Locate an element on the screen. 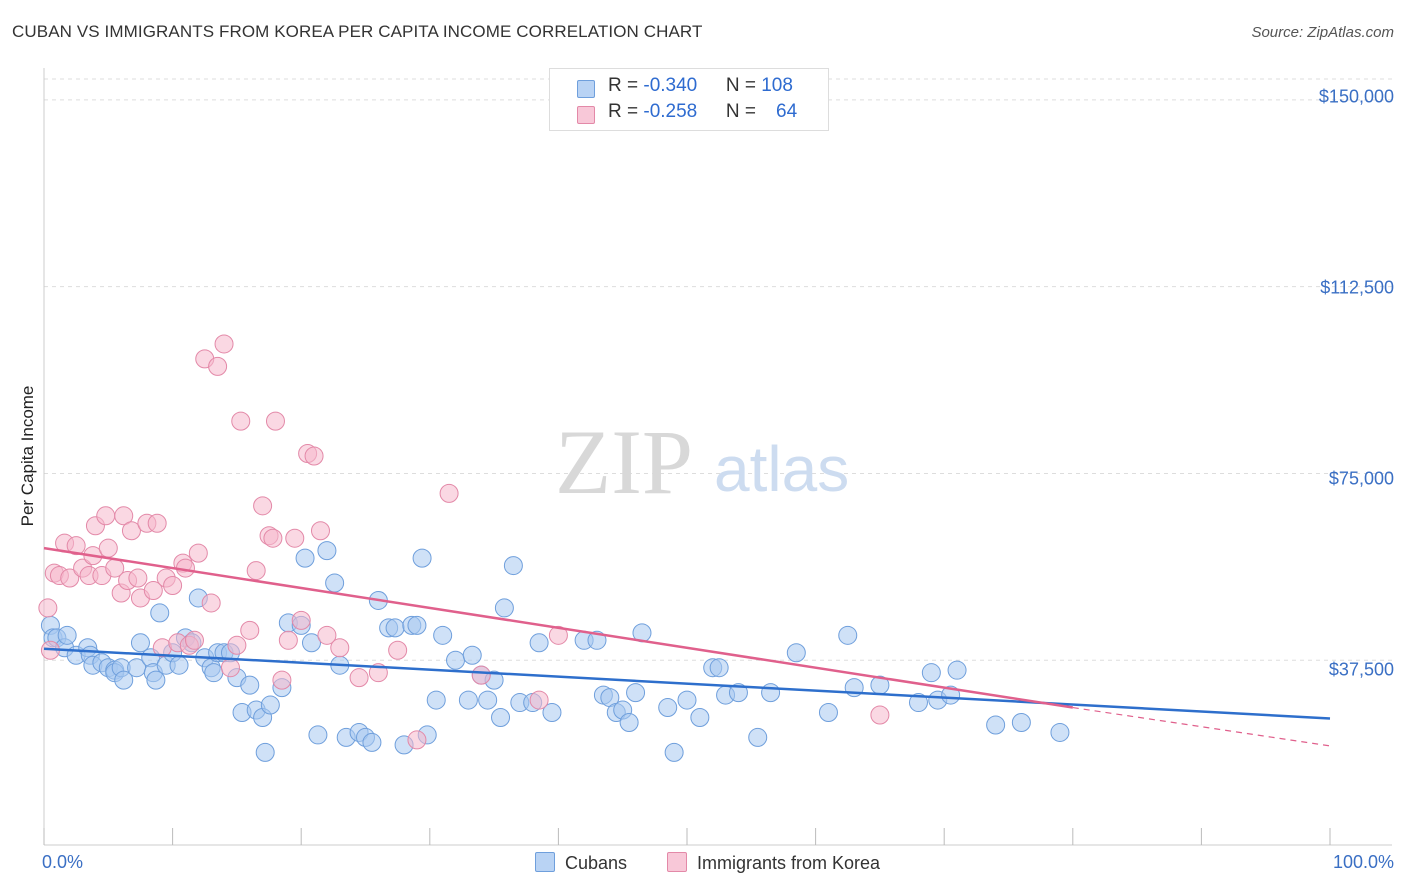  y-tick-label: $37,500 is located at coordinates (1361, 669).